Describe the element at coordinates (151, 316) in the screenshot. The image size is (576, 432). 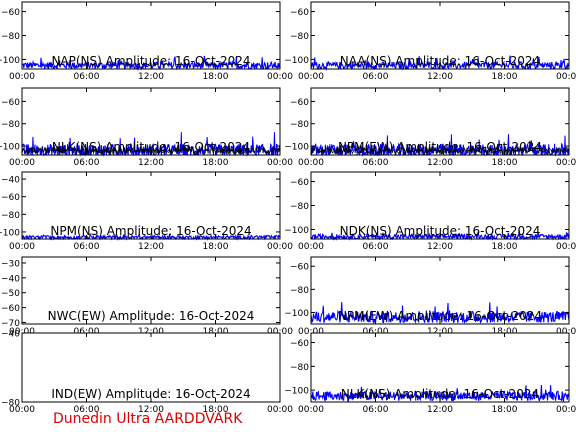
I see `chart-title: NWC(EW) Amplitude: 16-Oct-2024` at that location.